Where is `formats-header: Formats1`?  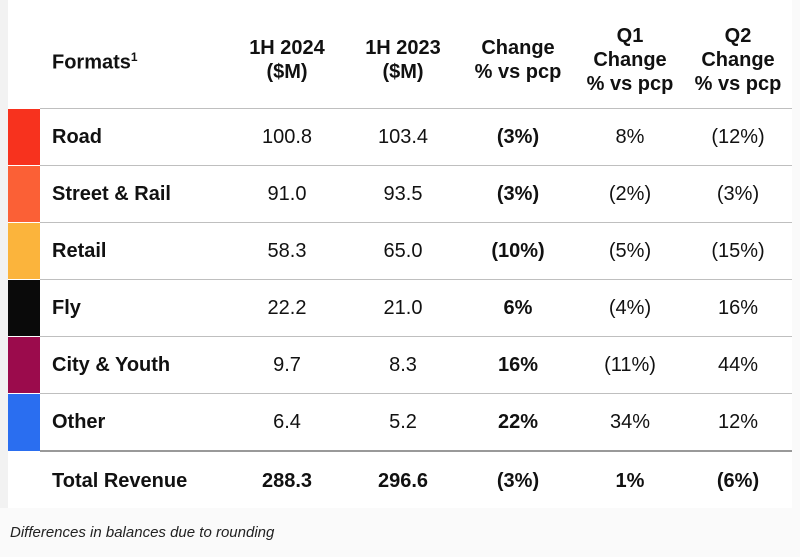
formats-header: Formats1 is located at coordinates (134, 60).